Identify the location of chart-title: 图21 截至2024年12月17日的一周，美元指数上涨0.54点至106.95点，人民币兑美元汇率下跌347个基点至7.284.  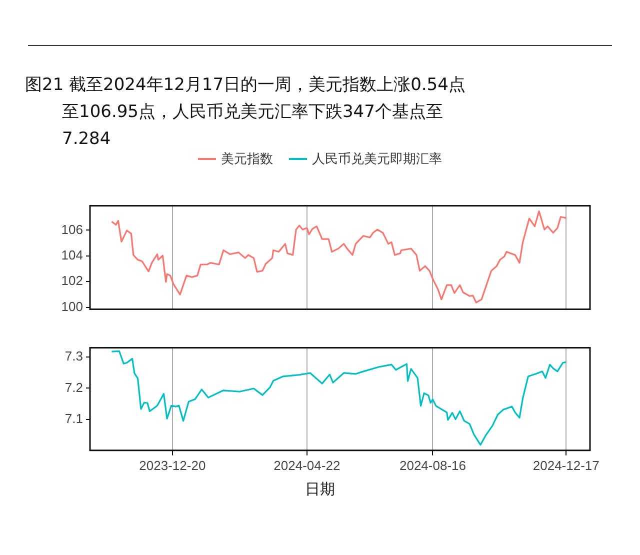
(245, 112).